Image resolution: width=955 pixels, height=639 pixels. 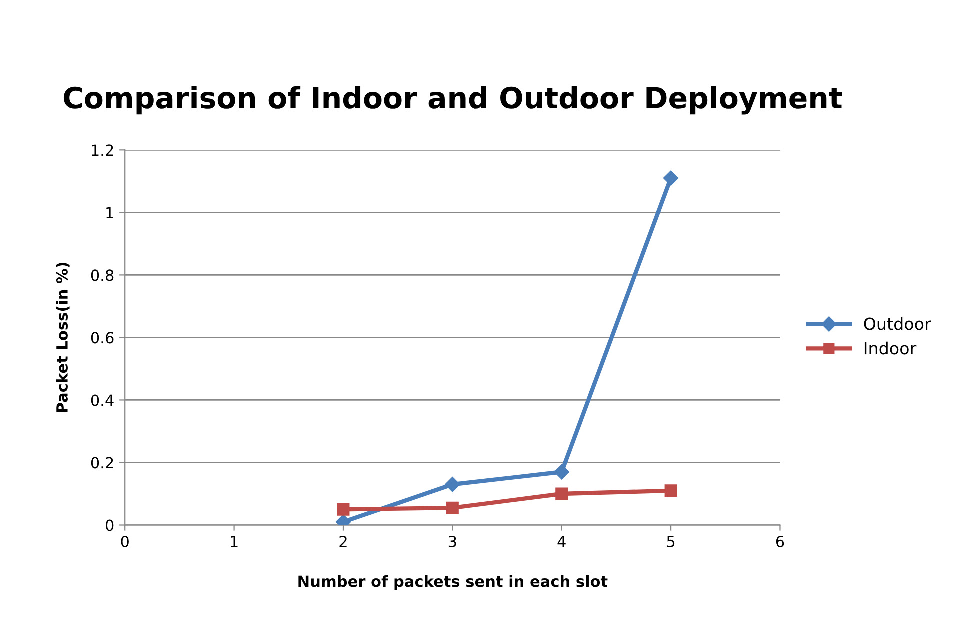 What do you see at coordinates (890, 348) in the screenshot?
I see `legend-label: Indoor` at bounding box center [890, 348].